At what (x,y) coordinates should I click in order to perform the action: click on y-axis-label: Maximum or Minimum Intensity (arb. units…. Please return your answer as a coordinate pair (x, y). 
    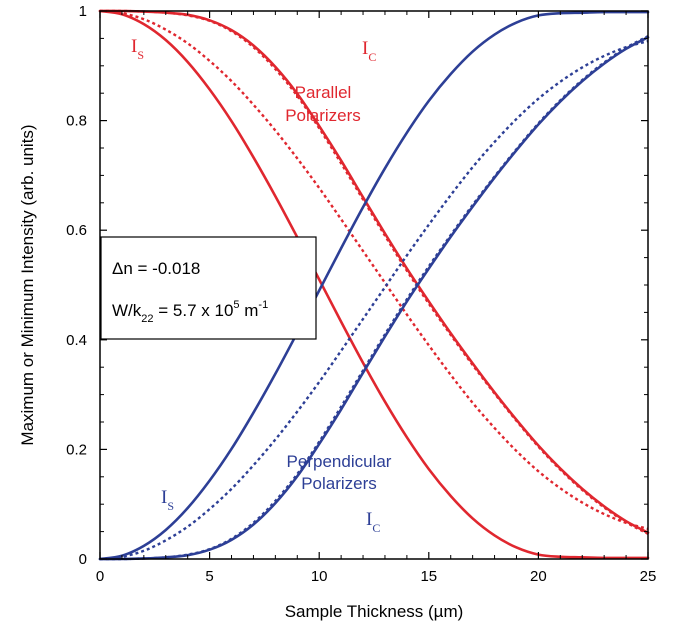
    Looking at the image, I should click on (27, 284).